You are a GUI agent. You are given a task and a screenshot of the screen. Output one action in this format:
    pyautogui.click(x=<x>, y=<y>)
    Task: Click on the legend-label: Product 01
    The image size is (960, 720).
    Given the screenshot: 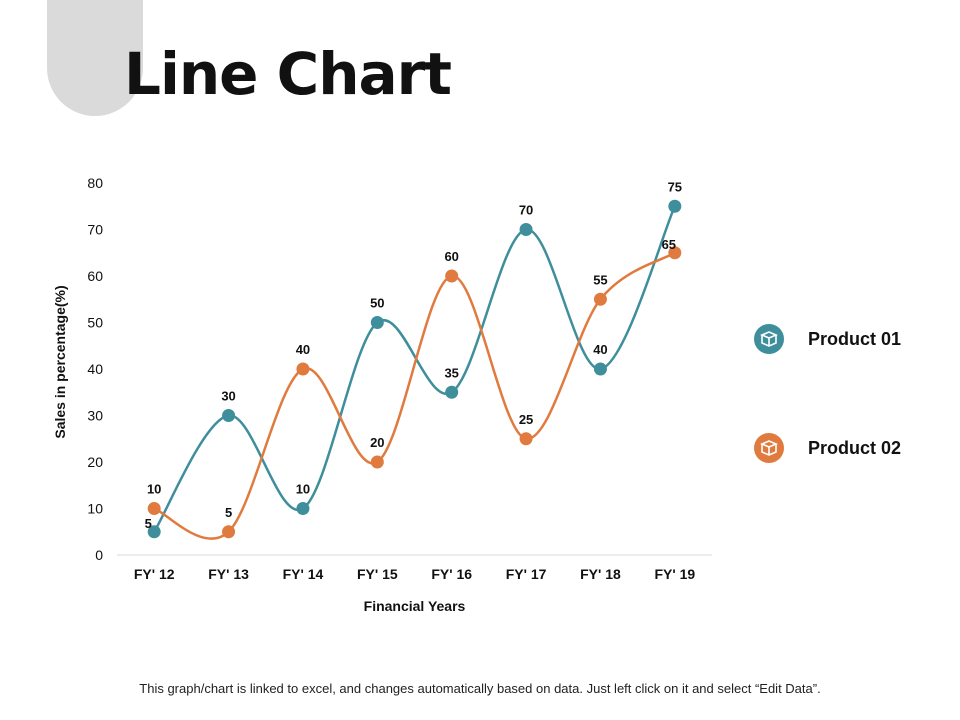 What is the action you would take?
    pyautogui.click(x=855, y=338)
    